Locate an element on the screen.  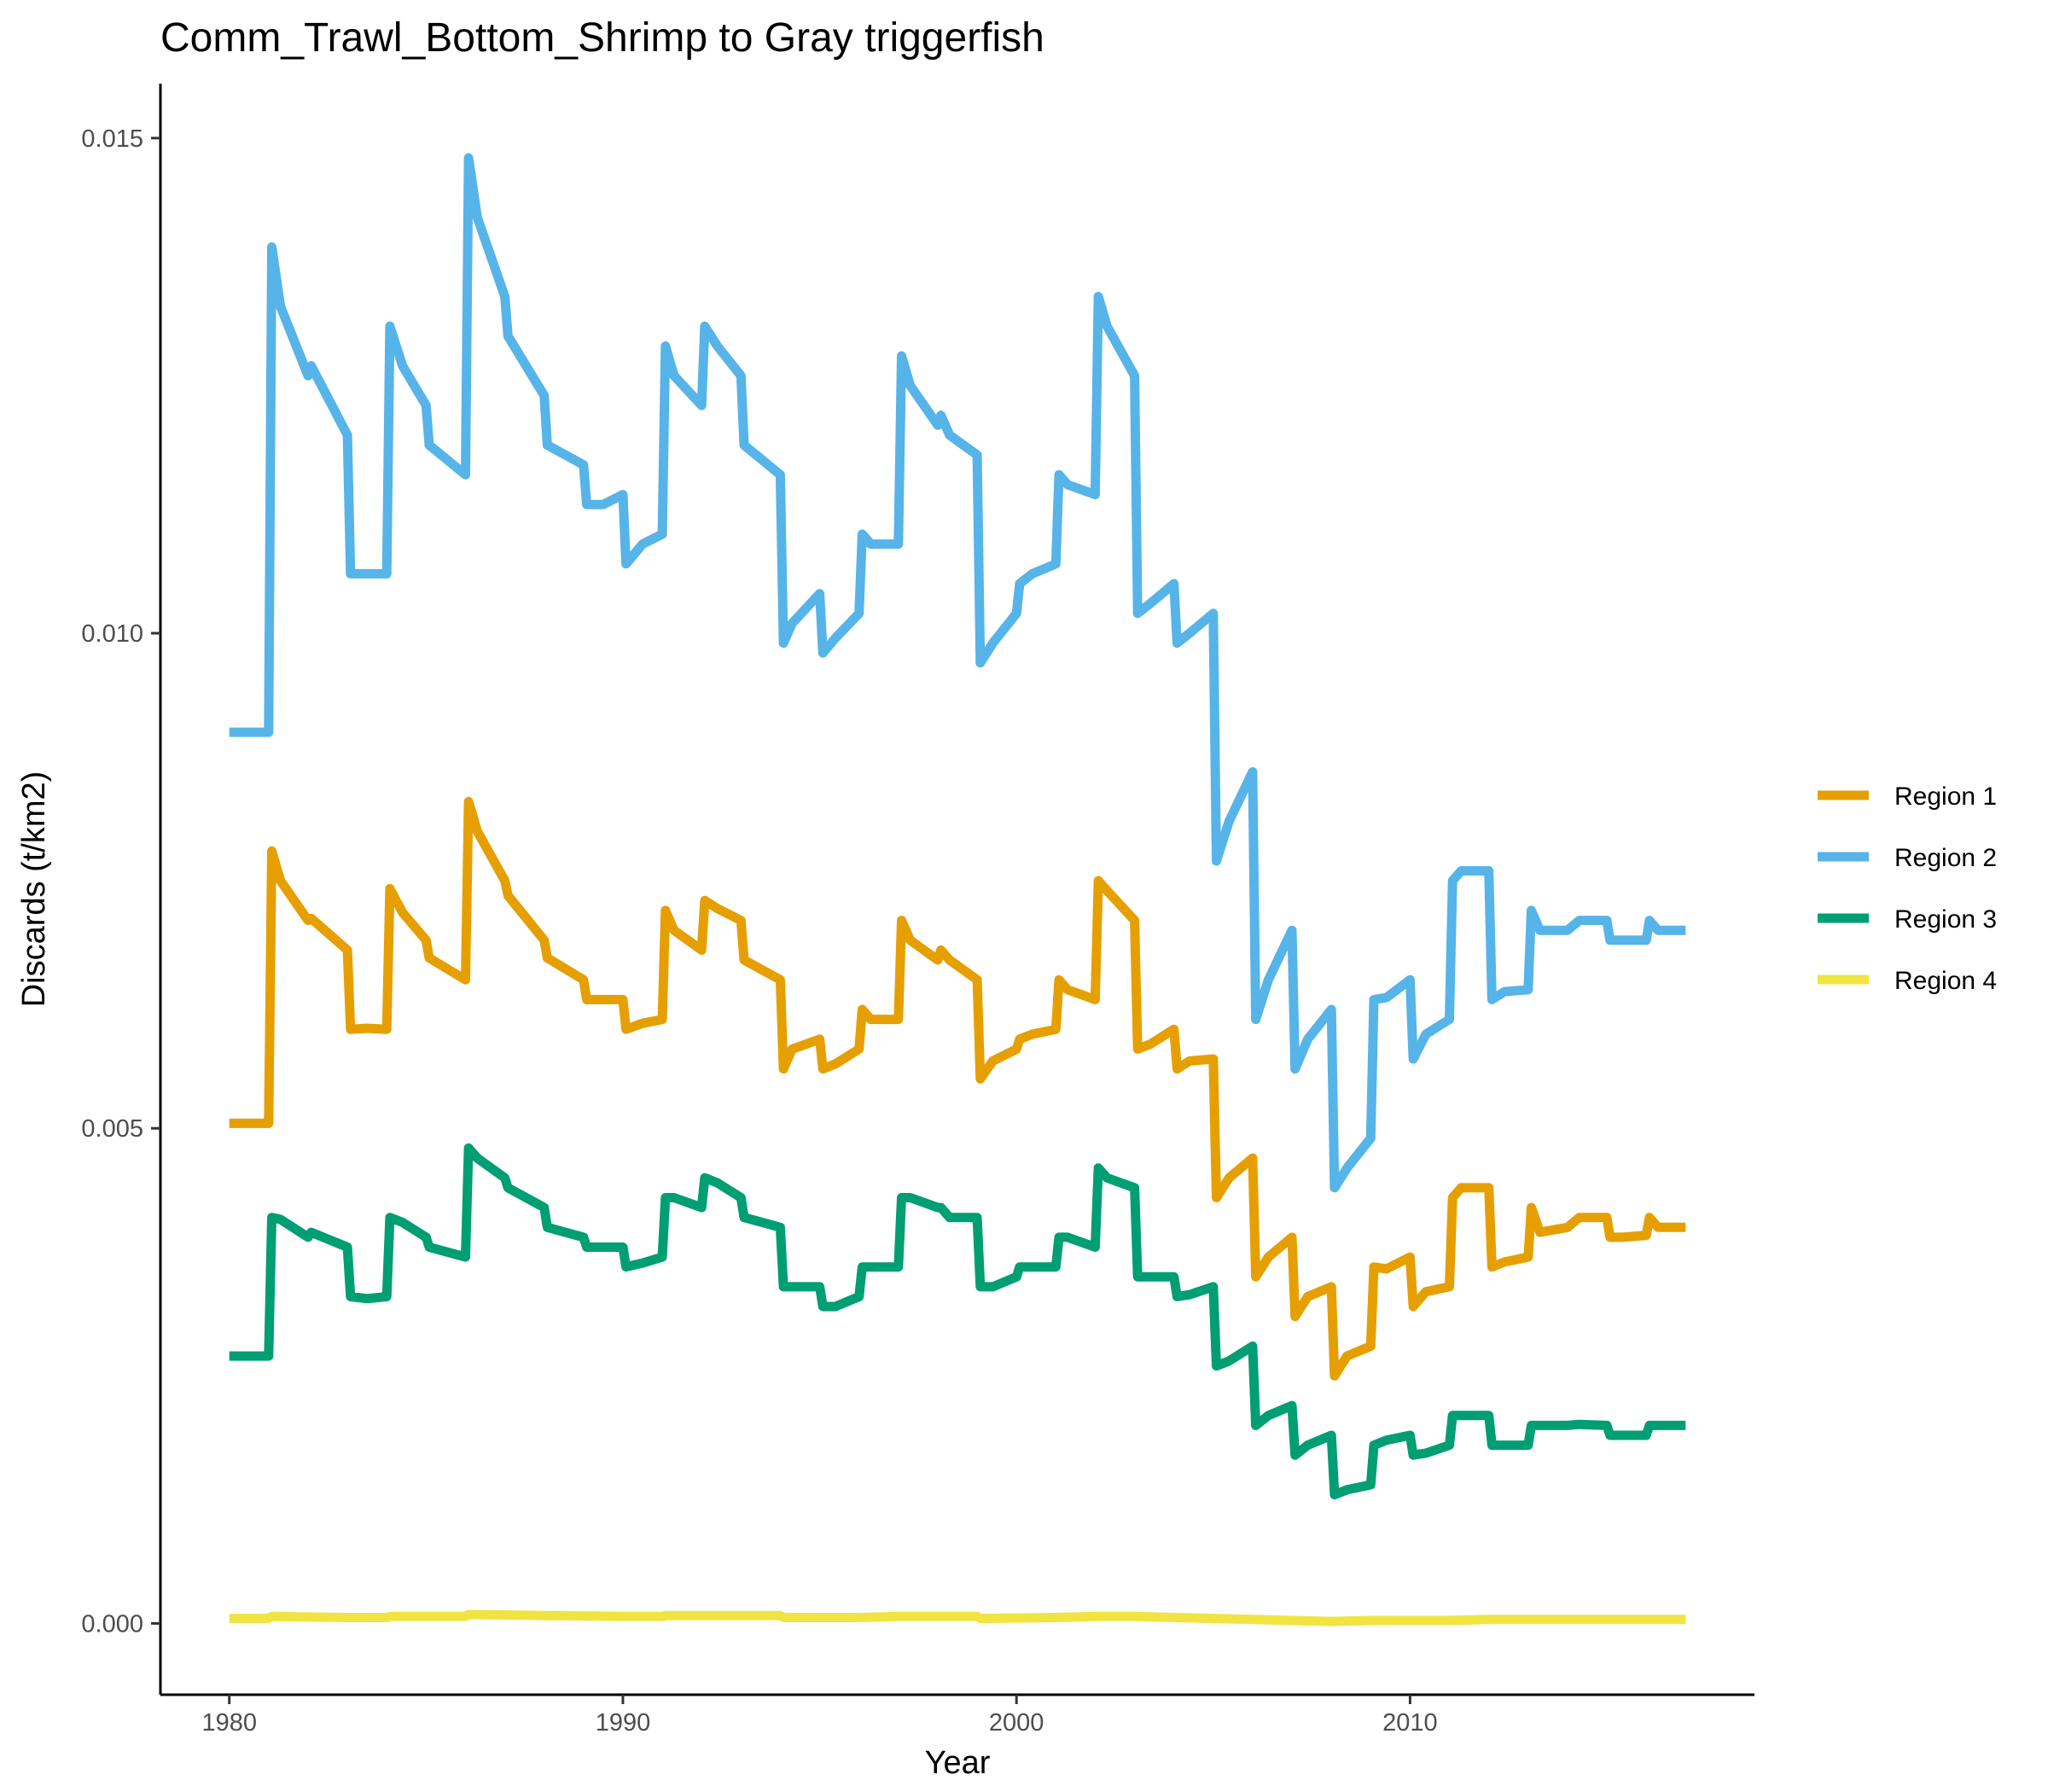
legend-label: Region 1 is located at coordinates (1946, 797).